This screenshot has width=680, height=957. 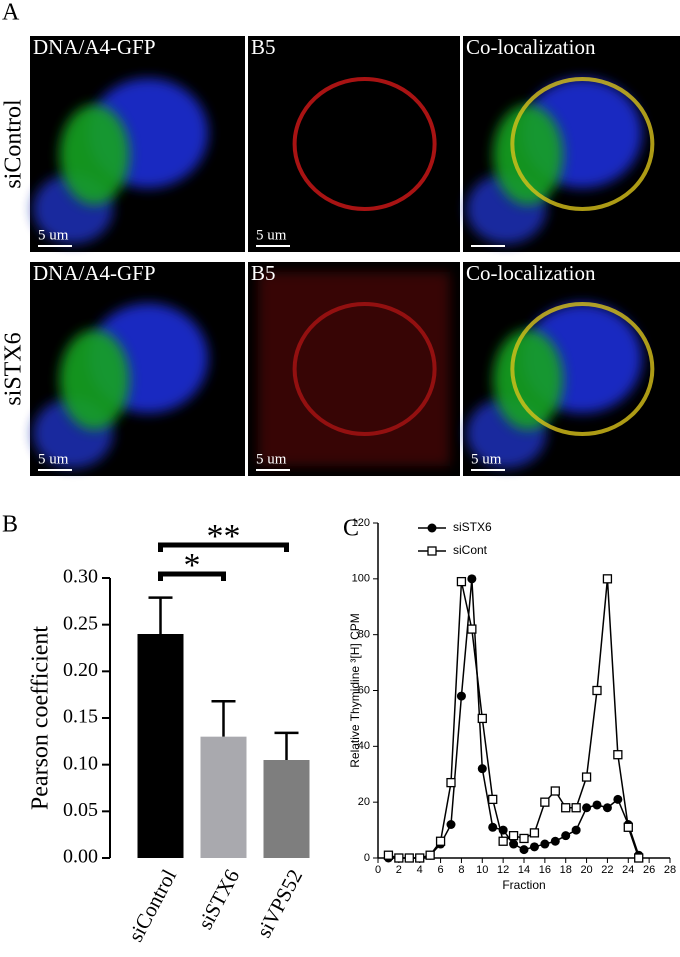 I want to click on image-title: DNA/A4-GFP, so click(x=94, y=47).